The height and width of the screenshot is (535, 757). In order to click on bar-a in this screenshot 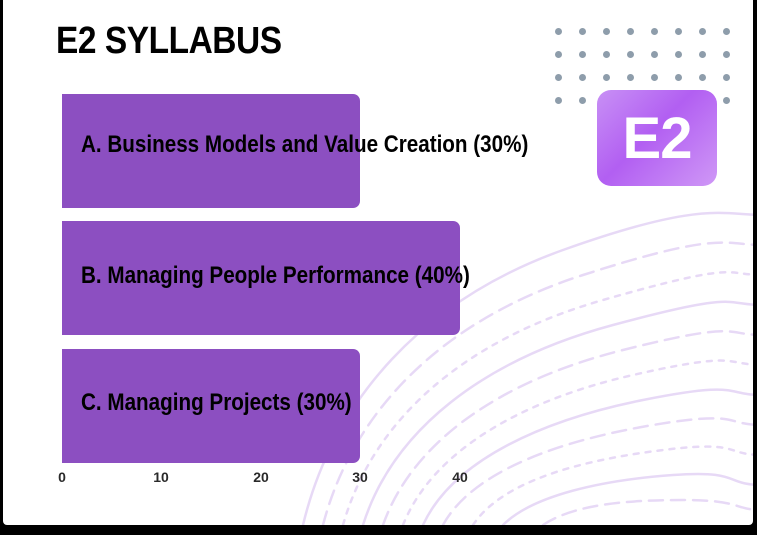, I will do `click(211, 151)`.